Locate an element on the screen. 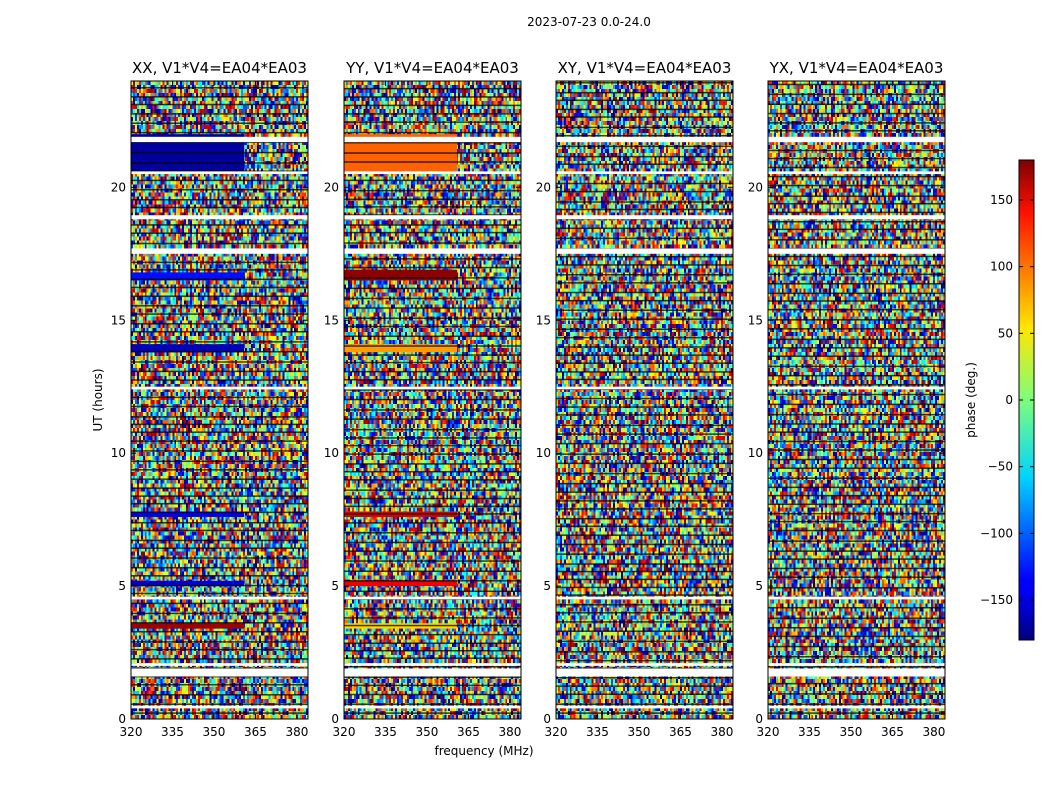  x-tick-label: 380 is located at coordinates (509, 732).